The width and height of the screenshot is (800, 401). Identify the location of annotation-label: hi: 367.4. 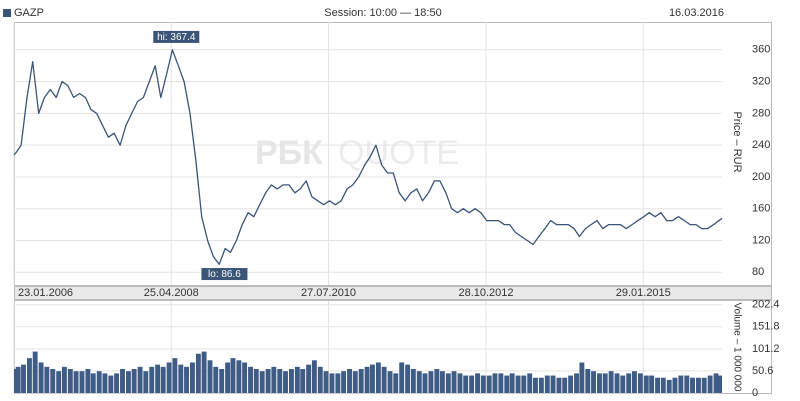
(176, 37).